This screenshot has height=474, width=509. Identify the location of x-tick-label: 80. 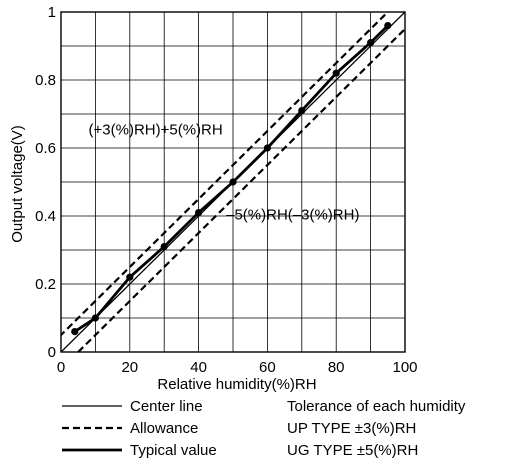
(336, 367).